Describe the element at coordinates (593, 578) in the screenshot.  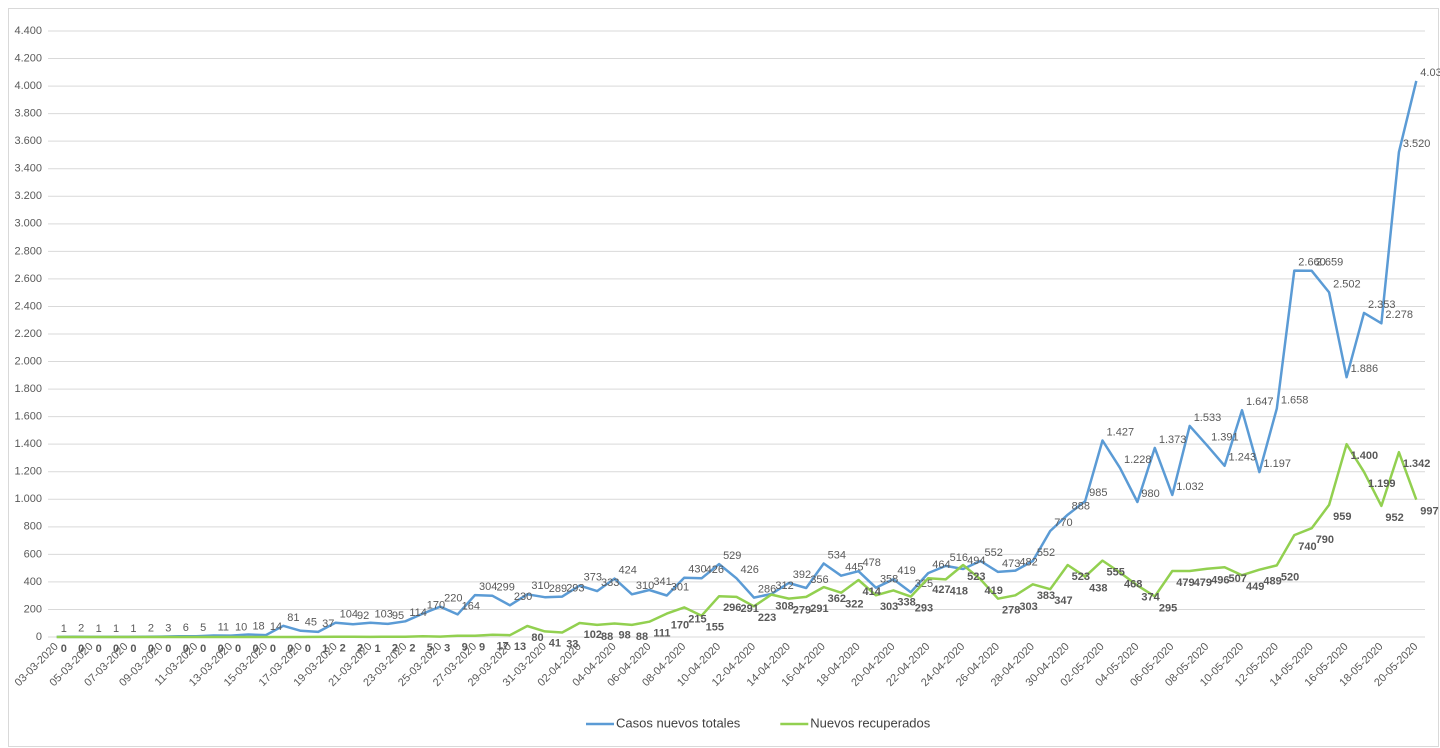
I see `data-label: 373` at that location.